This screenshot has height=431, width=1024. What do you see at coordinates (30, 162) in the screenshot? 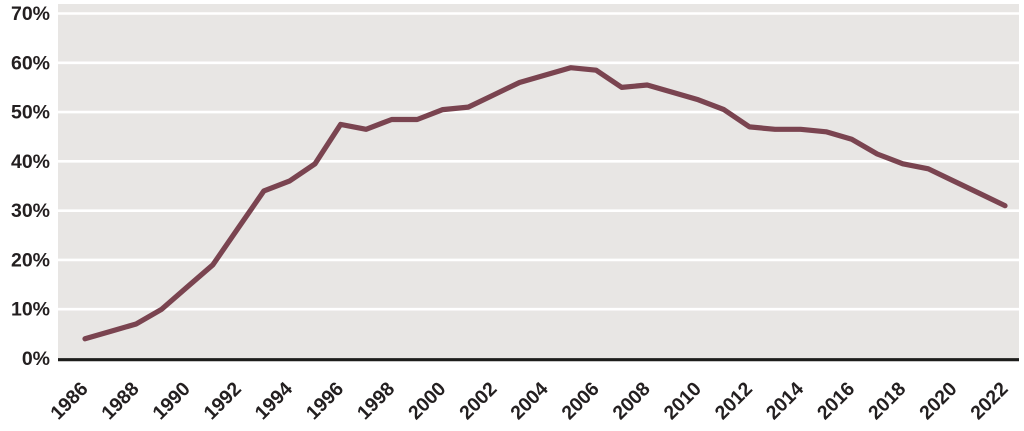
I see `y-axis-label-40: 40%` at bounding box center [30, 162].